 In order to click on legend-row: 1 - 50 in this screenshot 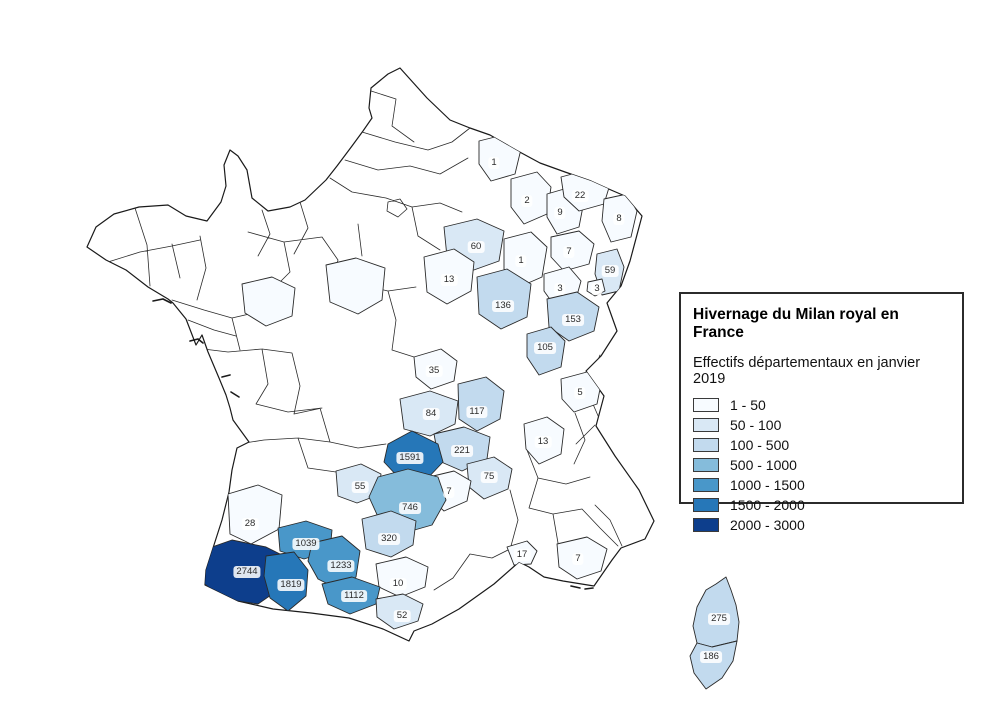, I will do `click(821, 405)`.